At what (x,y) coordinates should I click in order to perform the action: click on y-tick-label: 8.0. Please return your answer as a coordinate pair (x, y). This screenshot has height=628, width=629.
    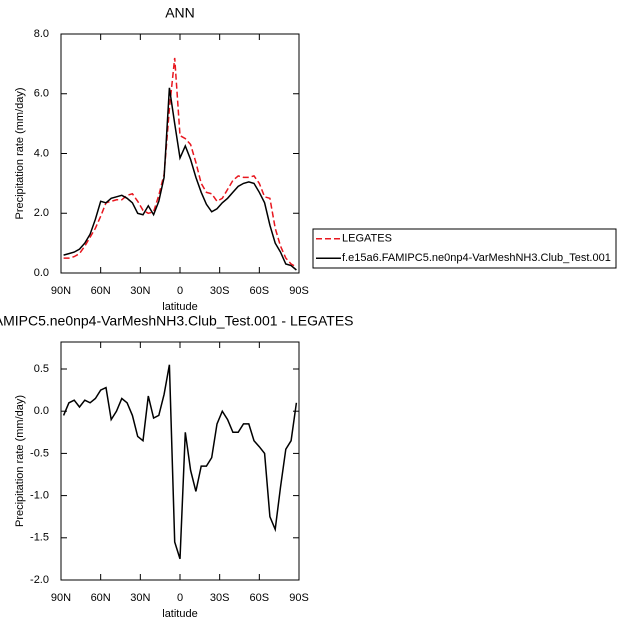
    Looking at the image, I should click on (41, 34).